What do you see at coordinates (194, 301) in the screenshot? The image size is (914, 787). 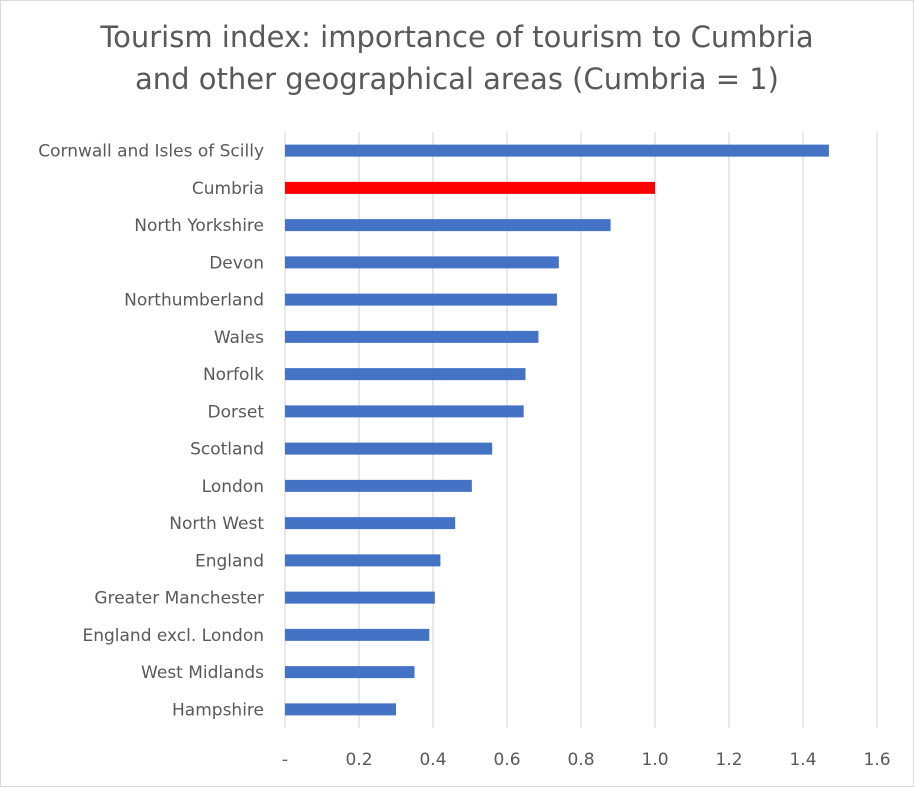 I see `category-label: Northumberland` at bounding box center [194, 301].